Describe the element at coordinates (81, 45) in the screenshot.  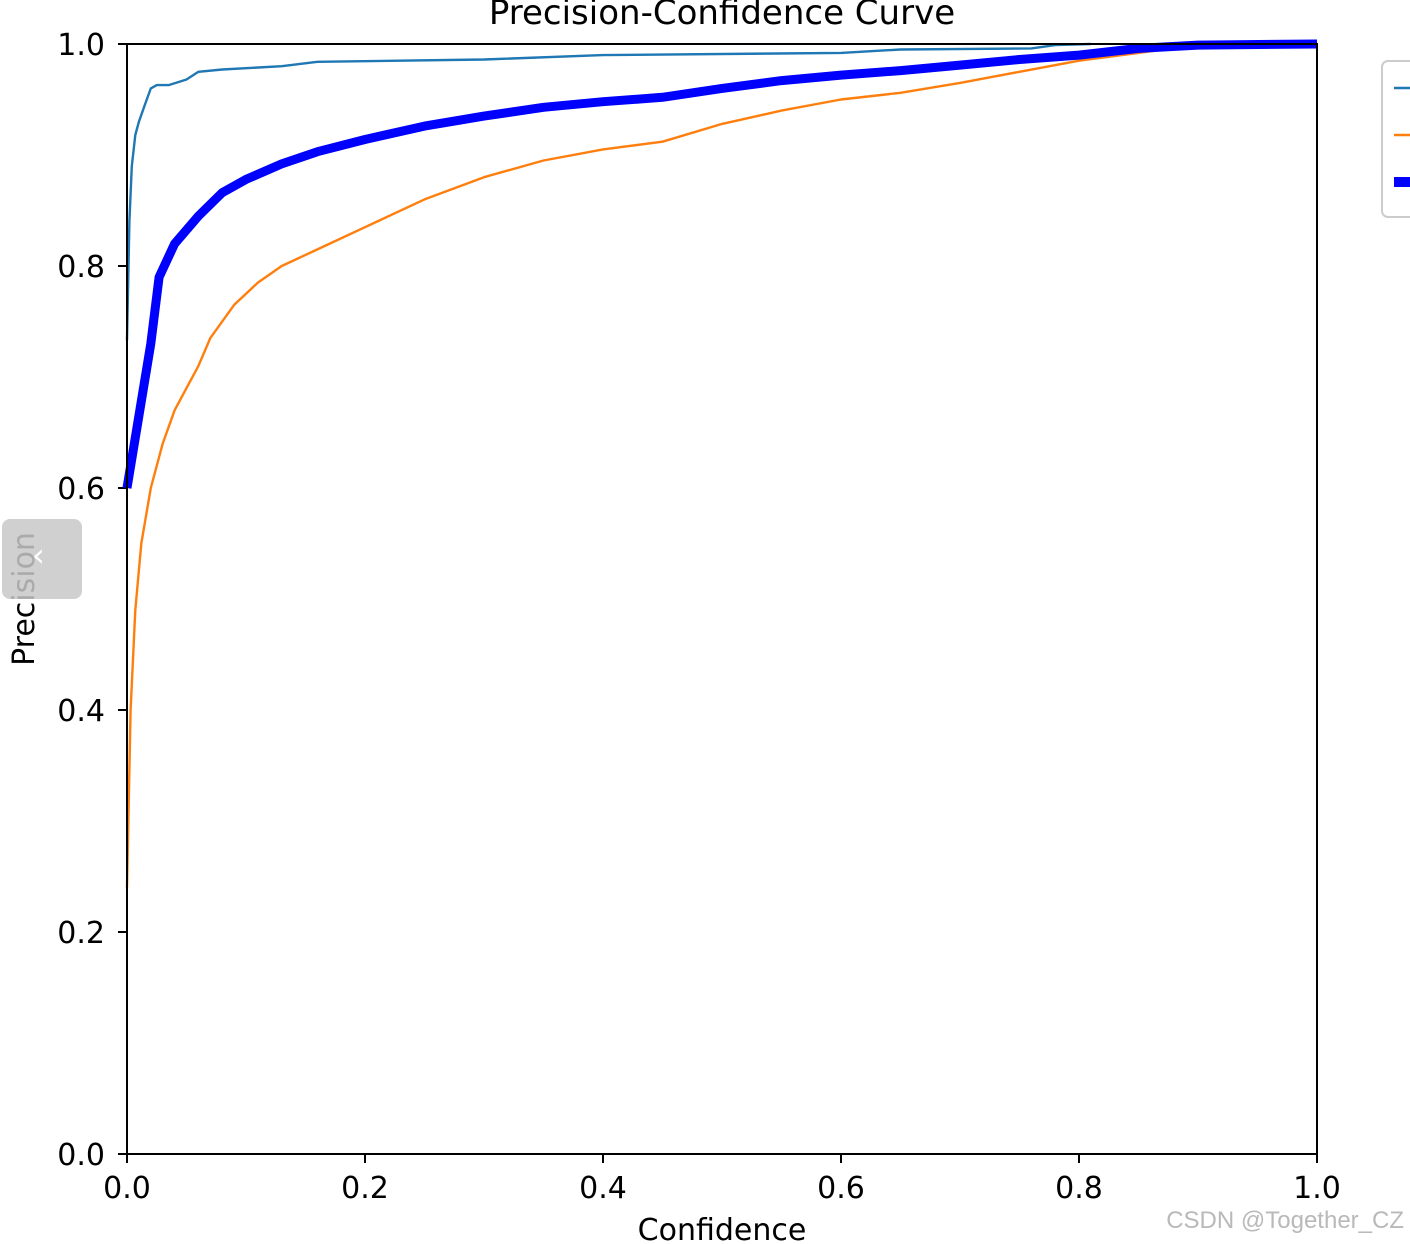
I see `y-tick-label: 1.0` at that location.